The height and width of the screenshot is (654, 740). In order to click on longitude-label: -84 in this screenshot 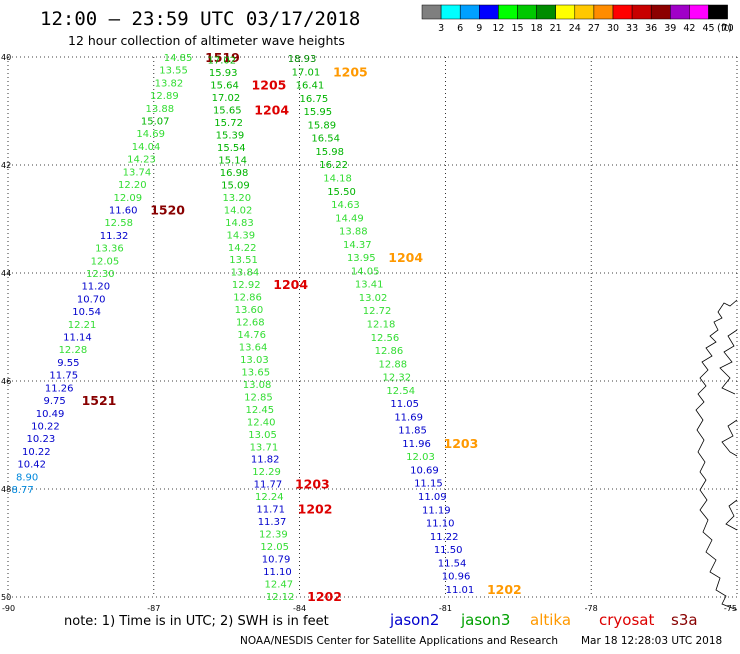, I will do `click(299, 608)`.